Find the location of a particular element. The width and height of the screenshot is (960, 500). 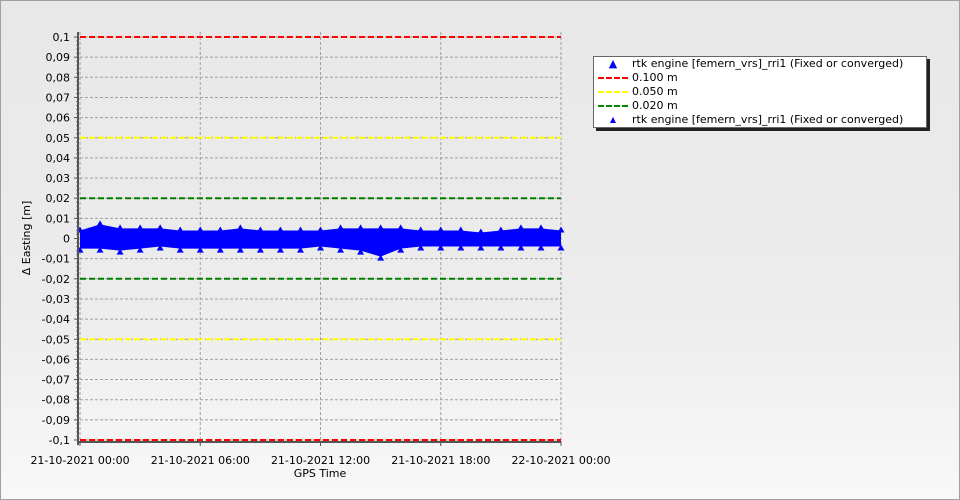

y-tick-label: -0,01 is located at coordinates (56, 259).